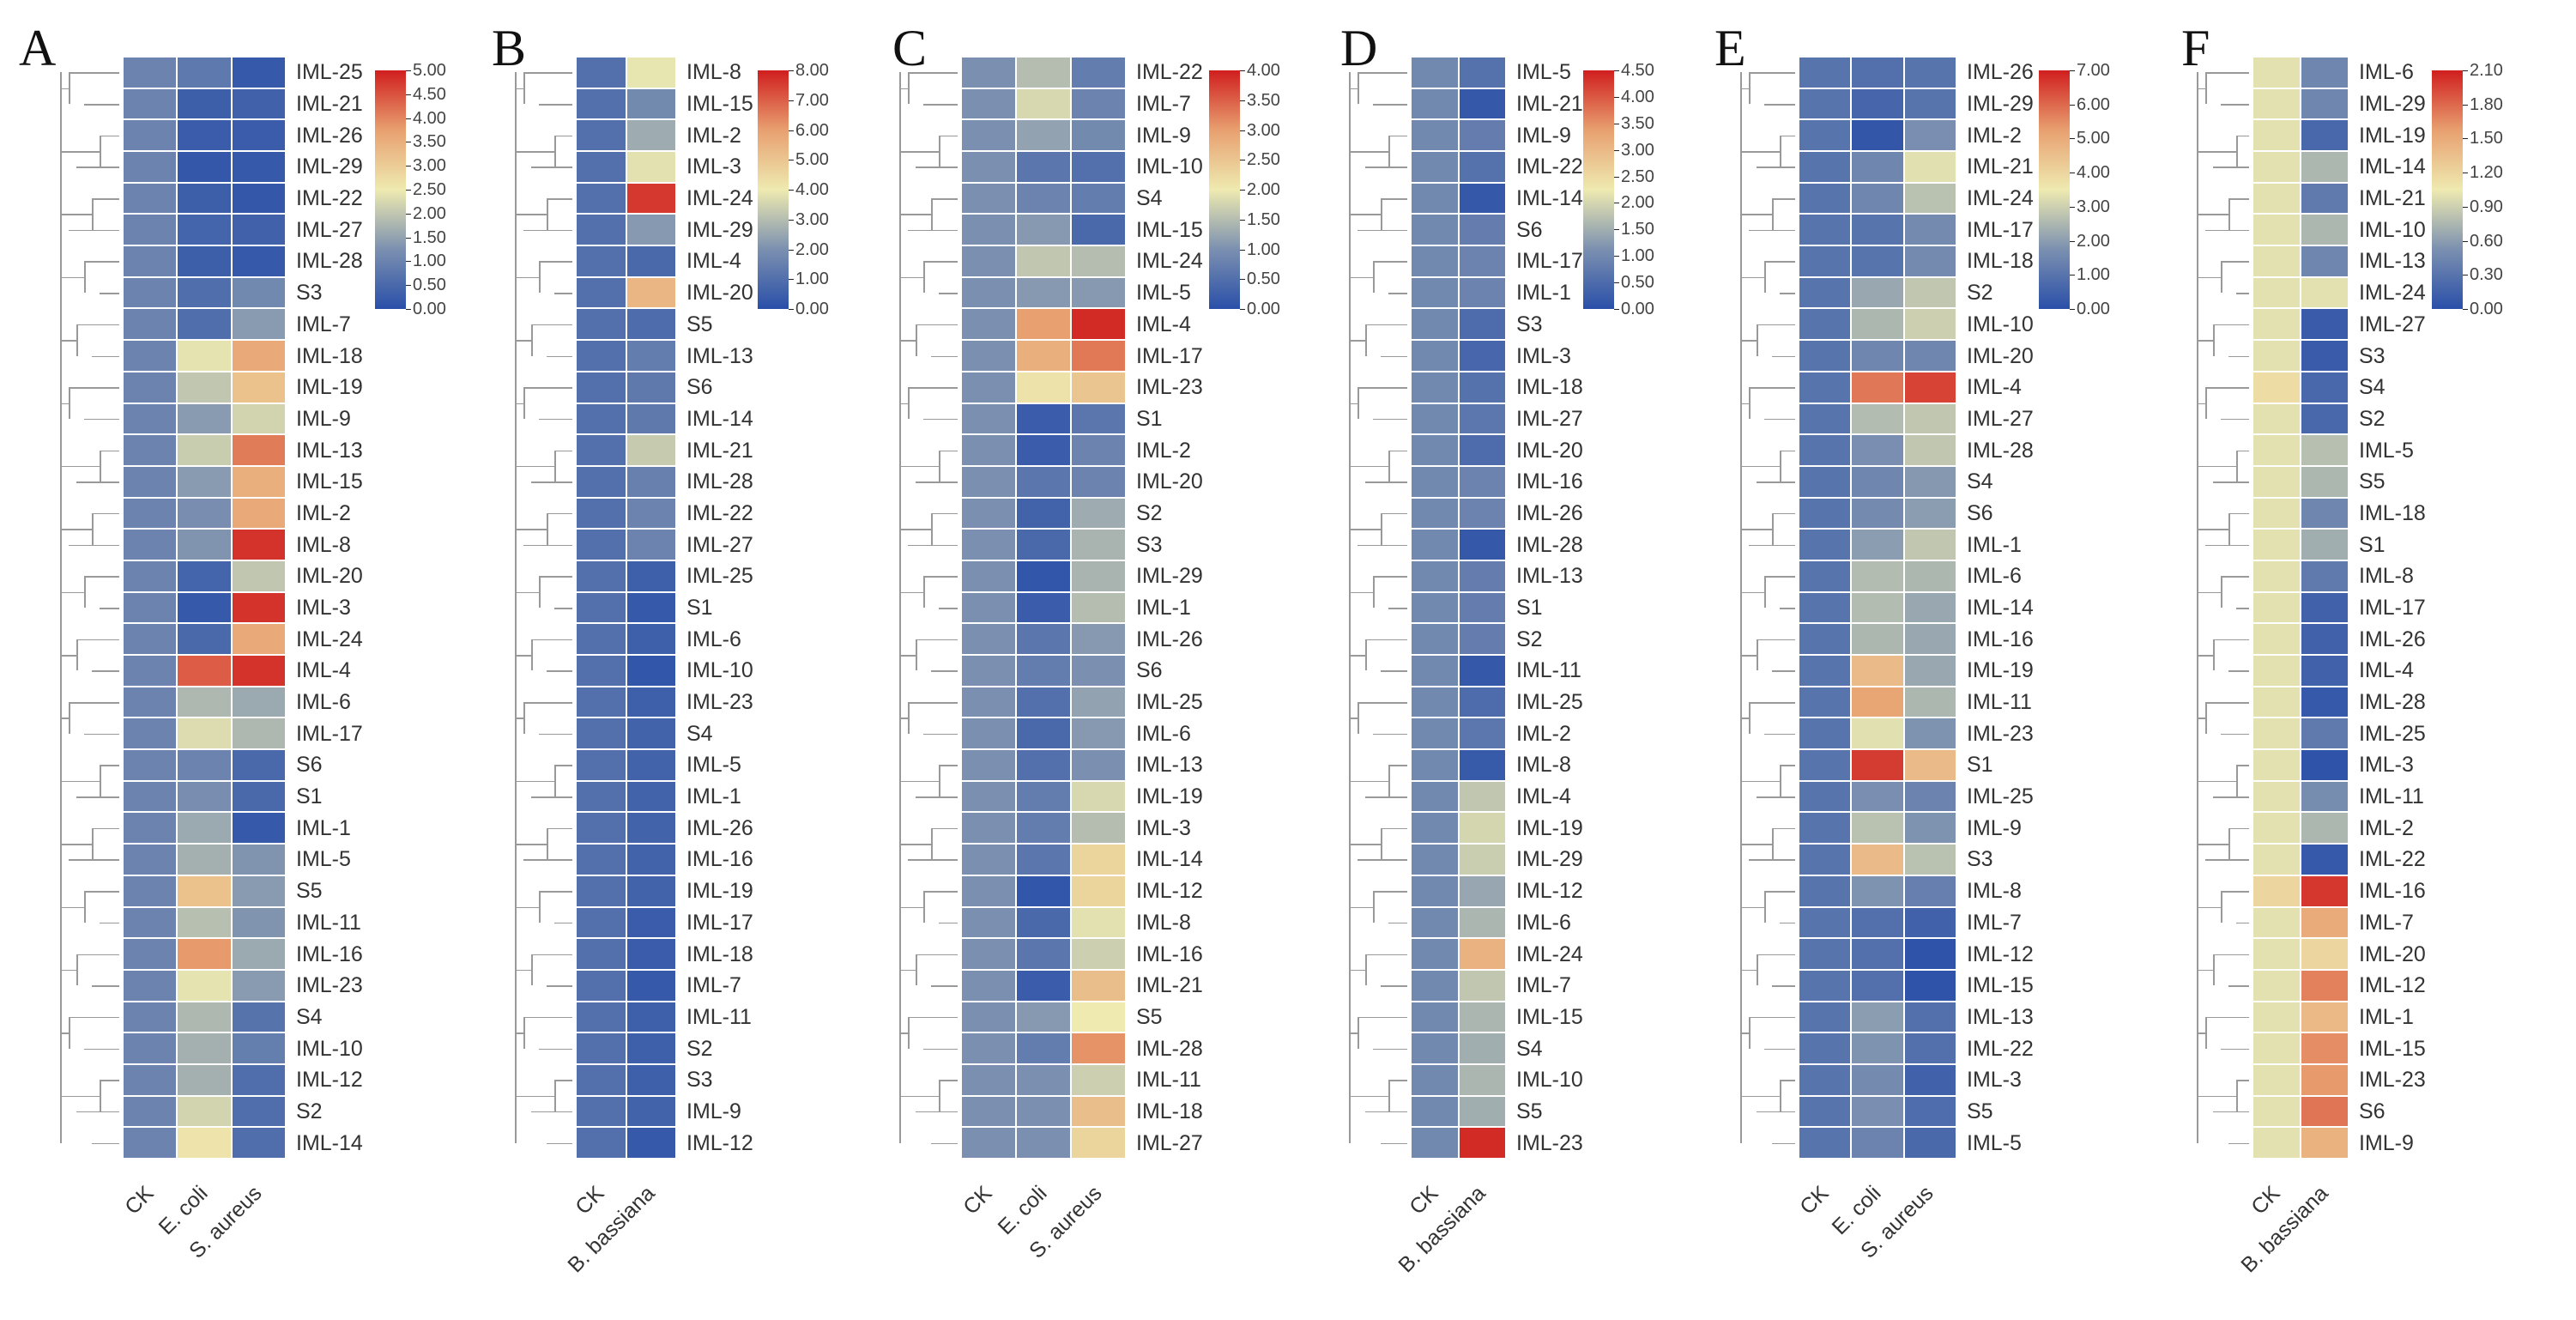 This screenshot has width=2576, height=1320. What do you see at coordinates (1163, 104) in the screenshot?
I see `row-label: IML-7` at bounding box center [1163, 104].